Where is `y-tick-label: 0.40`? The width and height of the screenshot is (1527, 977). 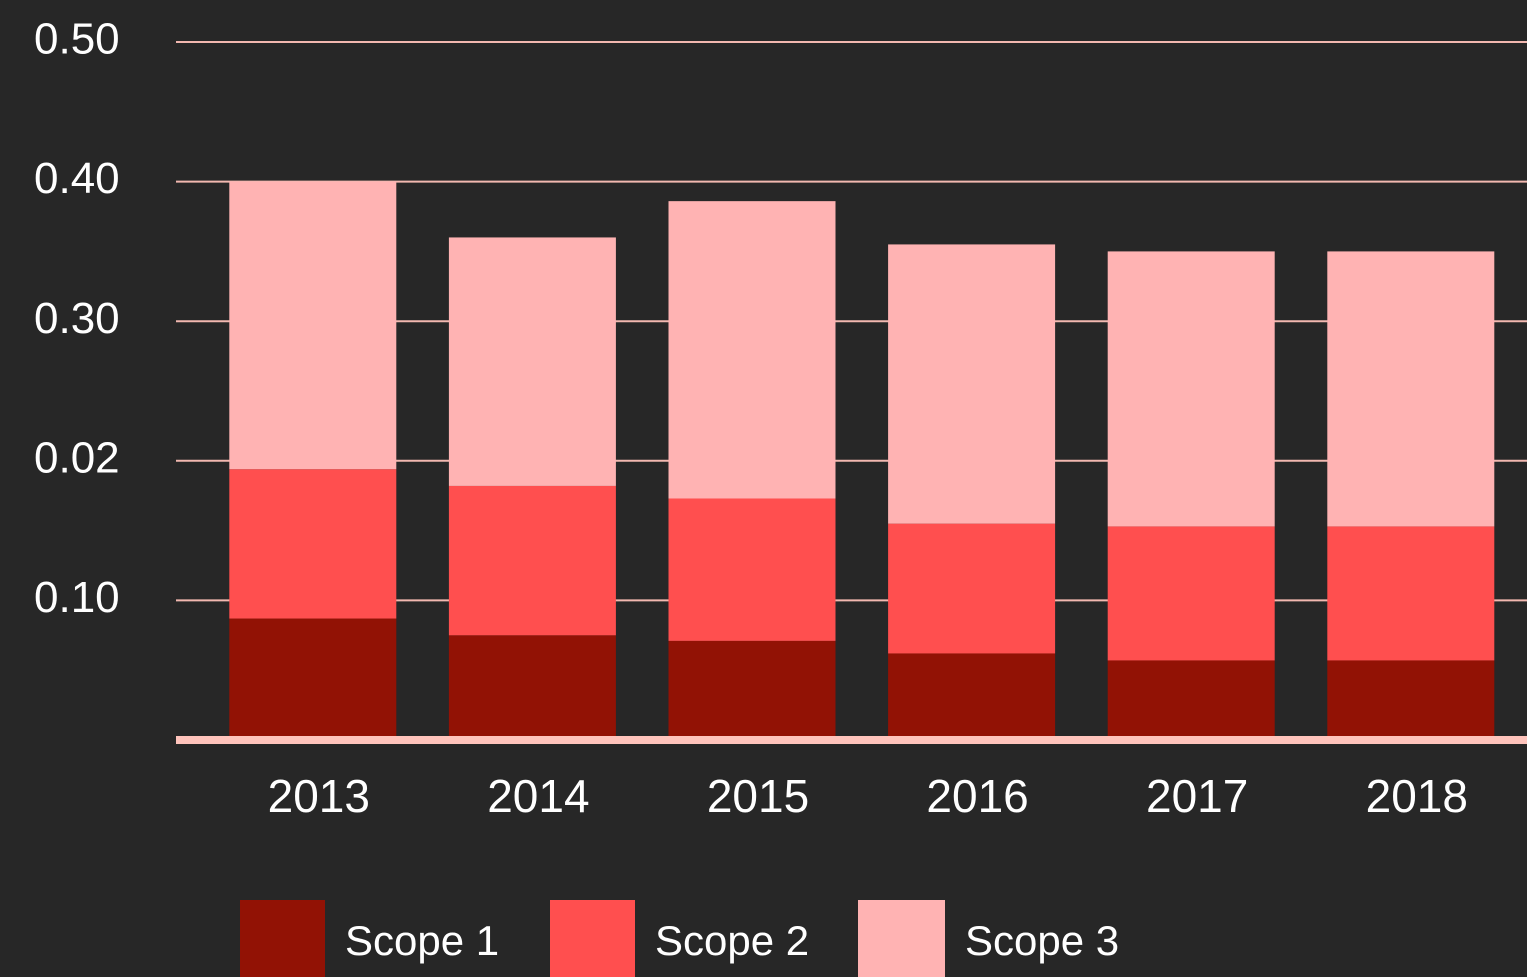 y-tick-label: 0.40 is located at coordinates (77, 178).